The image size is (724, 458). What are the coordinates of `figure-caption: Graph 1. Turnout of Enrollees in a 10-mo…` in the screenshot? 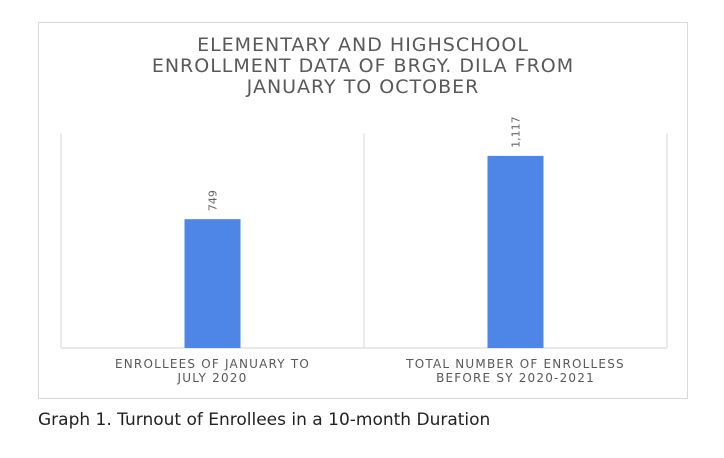 It's located at (264, 420).